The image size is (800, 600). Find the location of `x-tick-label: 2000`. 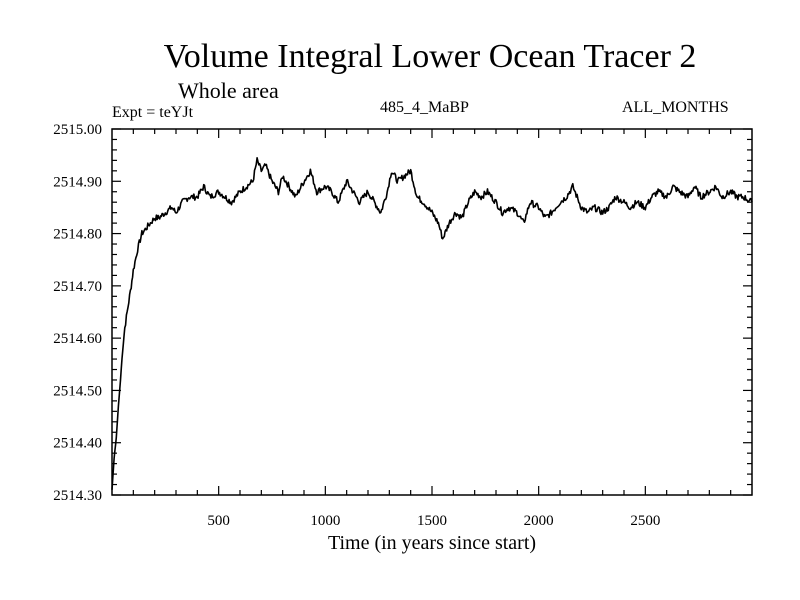

x-tick-label: 2000 is located at coordinates (539, 521).